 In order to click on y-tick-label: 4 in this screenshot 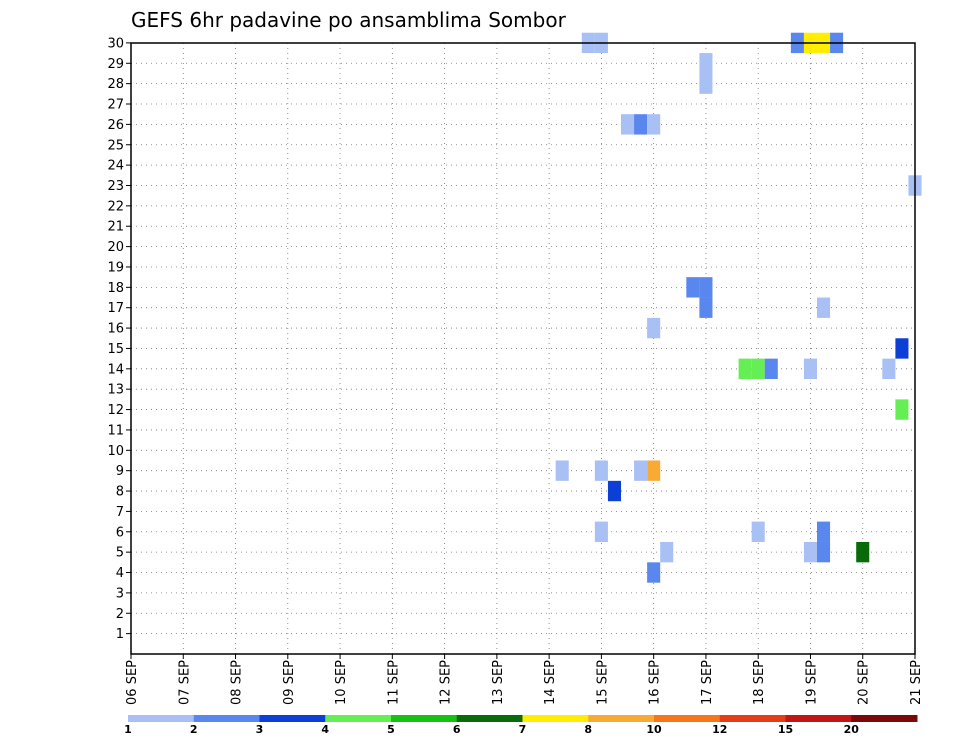, I will do `click(120, 573)`.